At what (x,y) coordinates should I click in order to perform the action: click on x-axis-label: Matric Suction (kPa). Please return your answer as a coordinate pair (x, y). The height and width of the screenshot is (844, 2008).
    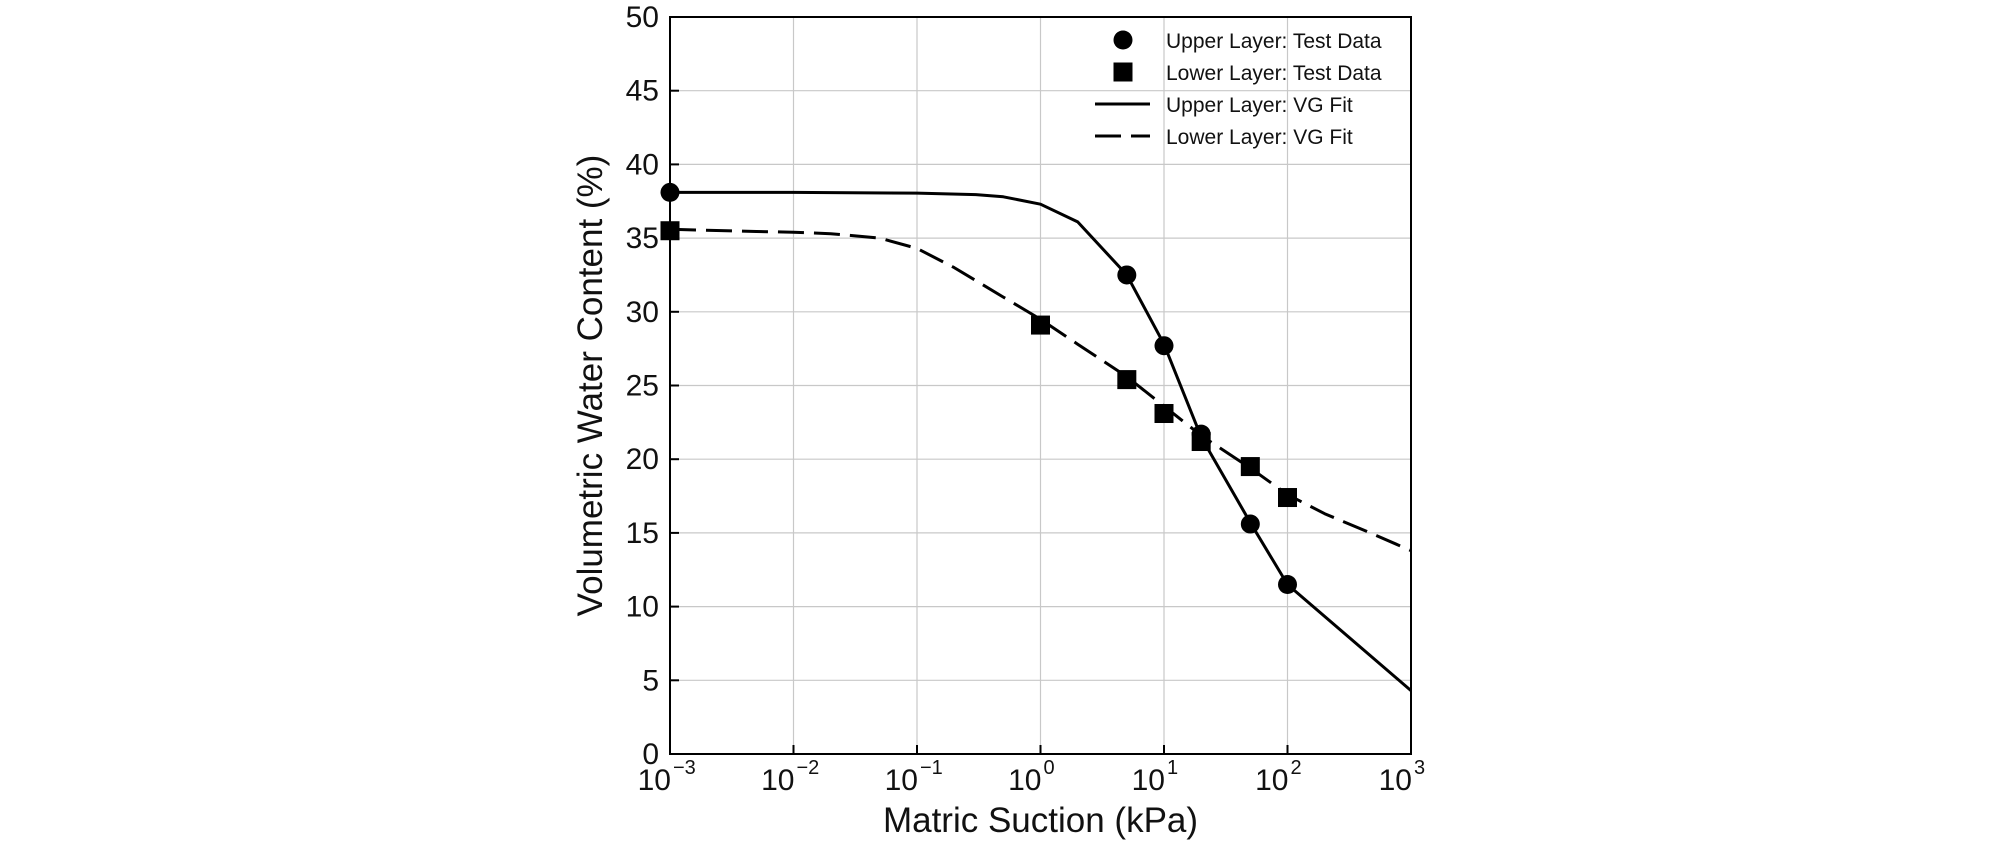
    Looking at the image, I should click on (1040, 820).